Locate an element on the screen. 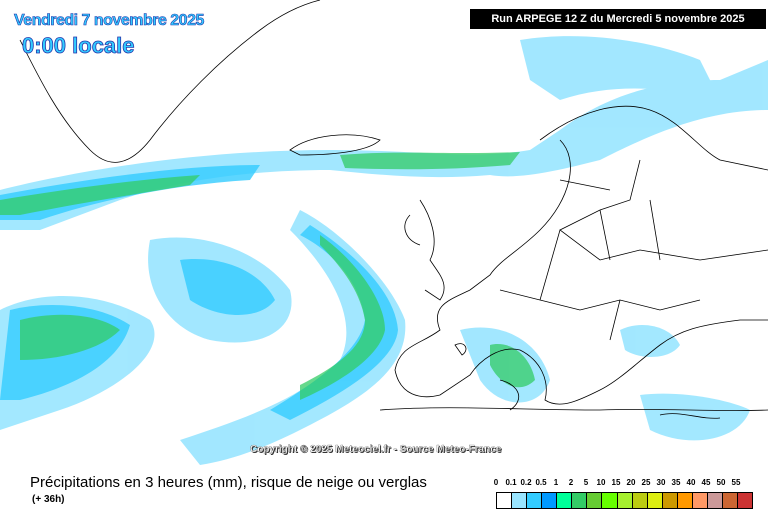  legend-label: 0.1 is located at coordinates (511, 482).